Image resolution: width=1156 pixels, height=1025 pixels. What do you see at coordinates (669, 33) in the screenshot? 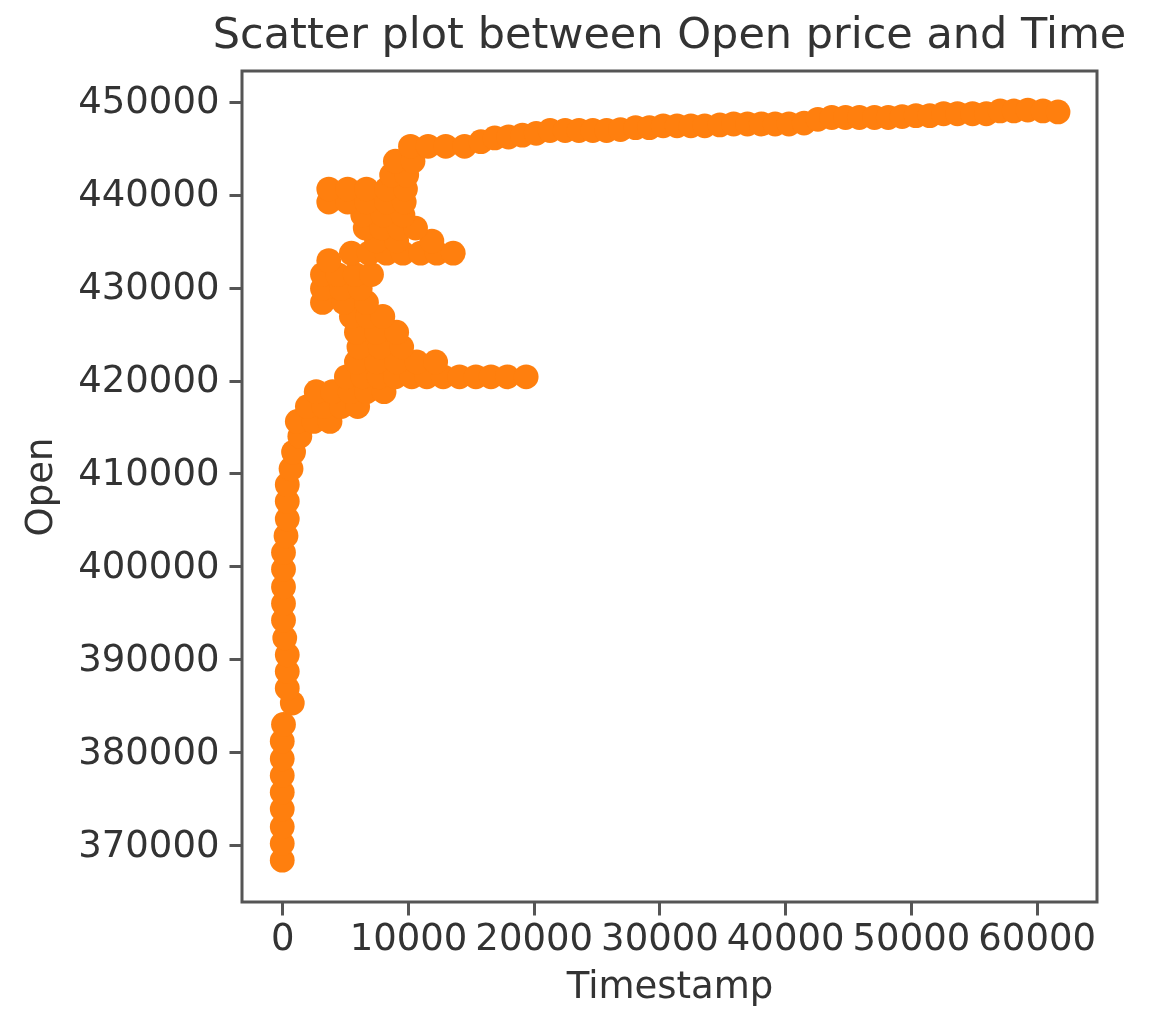
I see `chart-title: Scatter plot between Open price and Time` at bounding box center [669, 33].